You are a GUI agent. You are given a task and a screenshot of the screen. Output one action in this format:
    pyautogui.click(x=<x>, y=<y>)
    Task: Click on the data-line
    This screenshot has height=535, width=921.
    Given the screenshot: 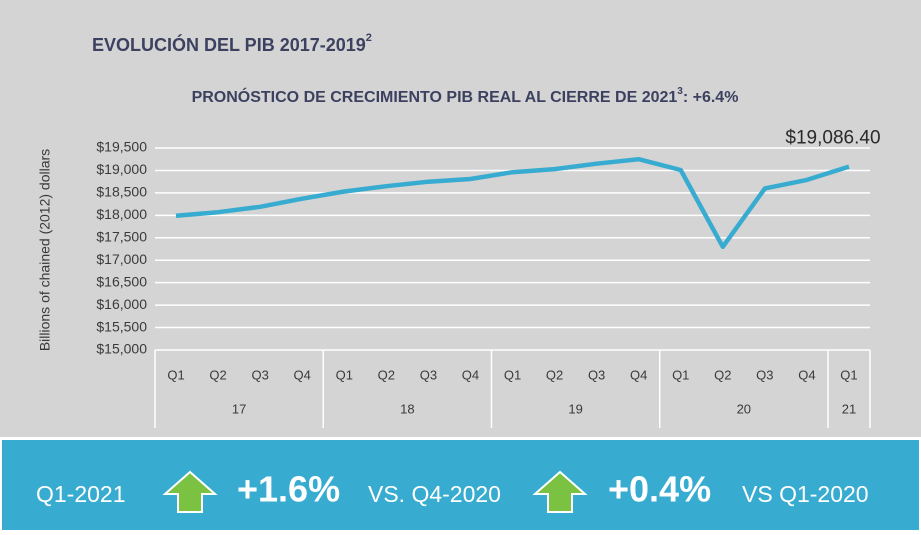 What is the action you would take?
    pyautogui.click(x=512, y=203)
    